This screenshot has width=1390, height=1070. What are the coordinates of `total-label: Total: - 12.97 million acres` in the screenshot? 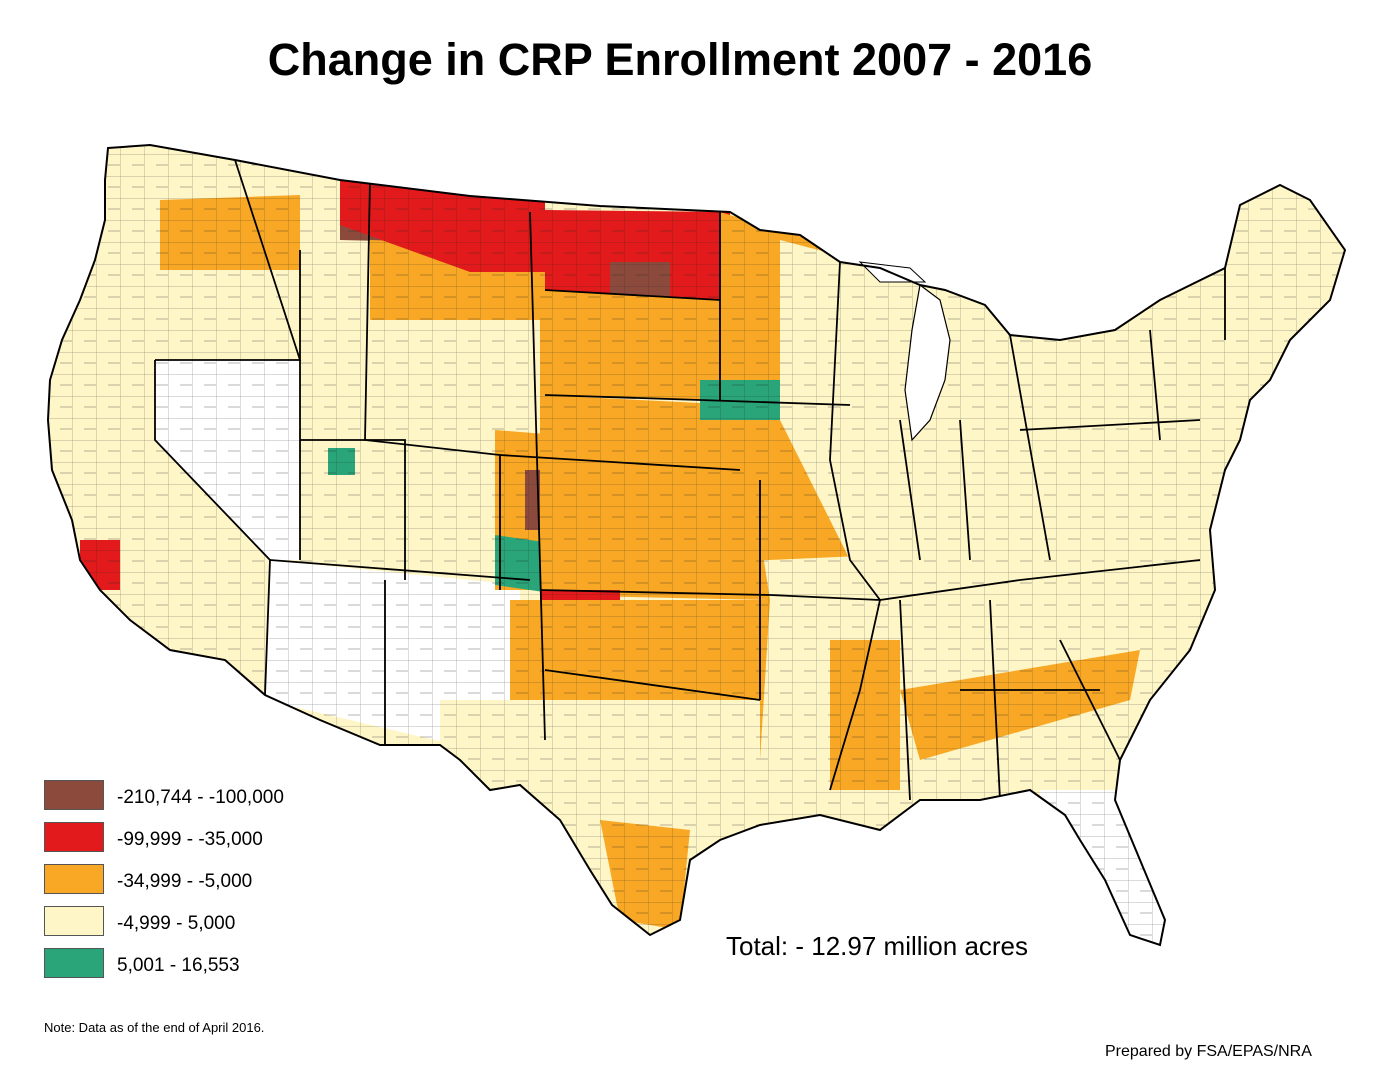 It's located at (877, 946).